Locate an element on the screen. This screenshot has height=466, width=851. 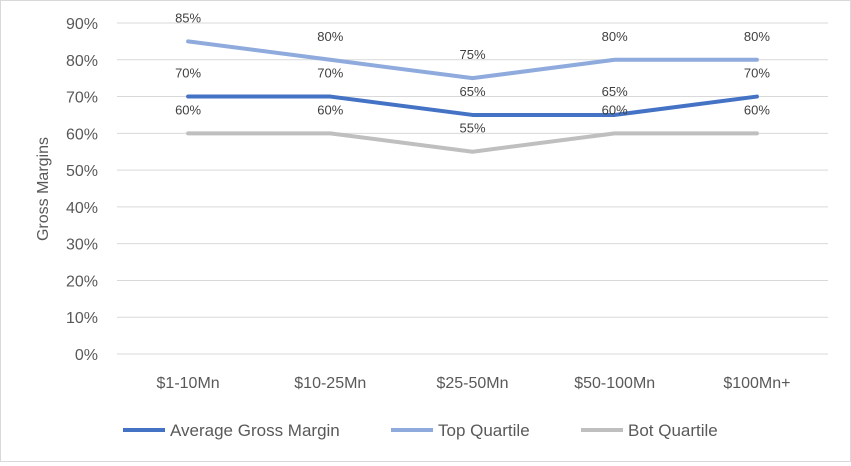
series-line-average-gross-margin is located at coordinates (472, 105).